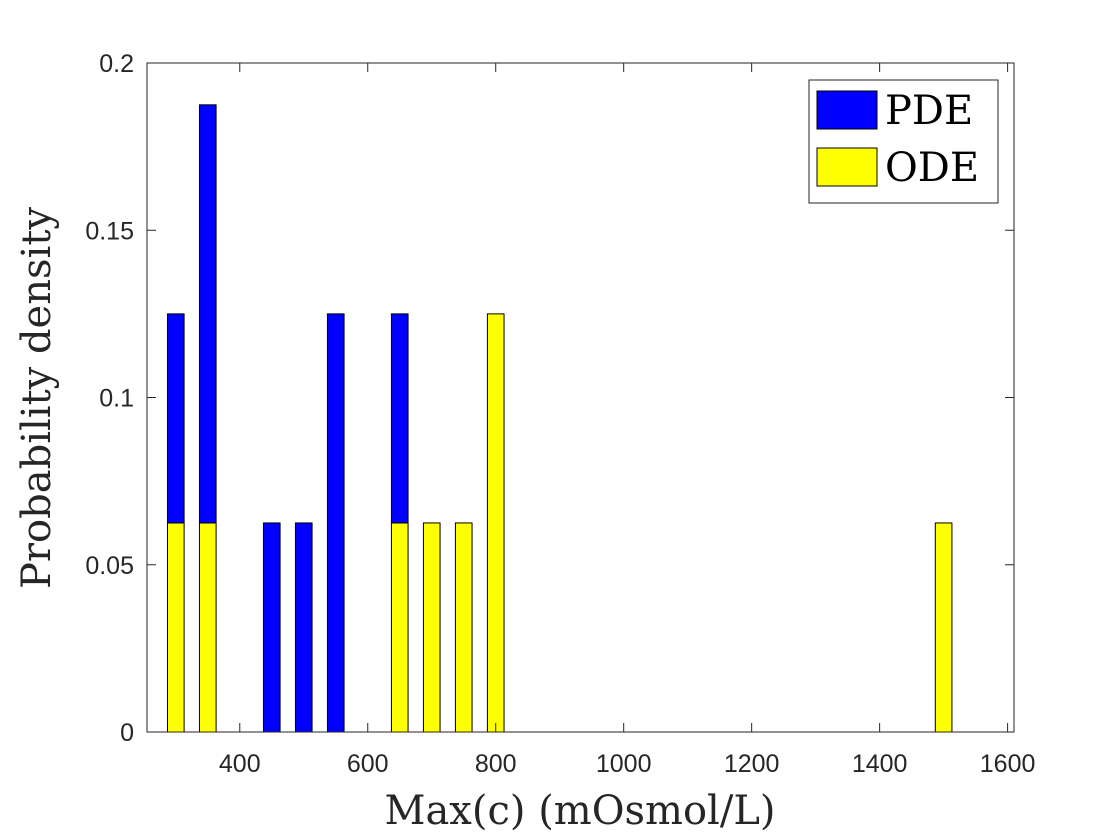 The width and height of the screenshot is (1120, 840). I want to click on legend-label-ode: ODE, so click(932, 168).